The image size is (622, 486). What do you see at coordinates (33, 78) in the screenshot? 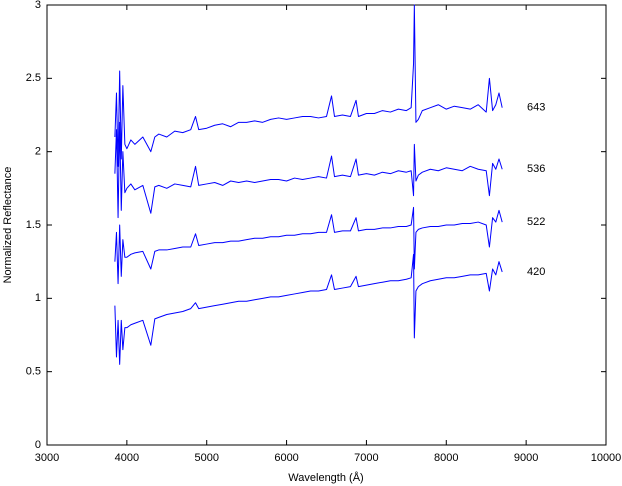
I see `y-tick-label: 2.5` at bounding box center [33, 78].